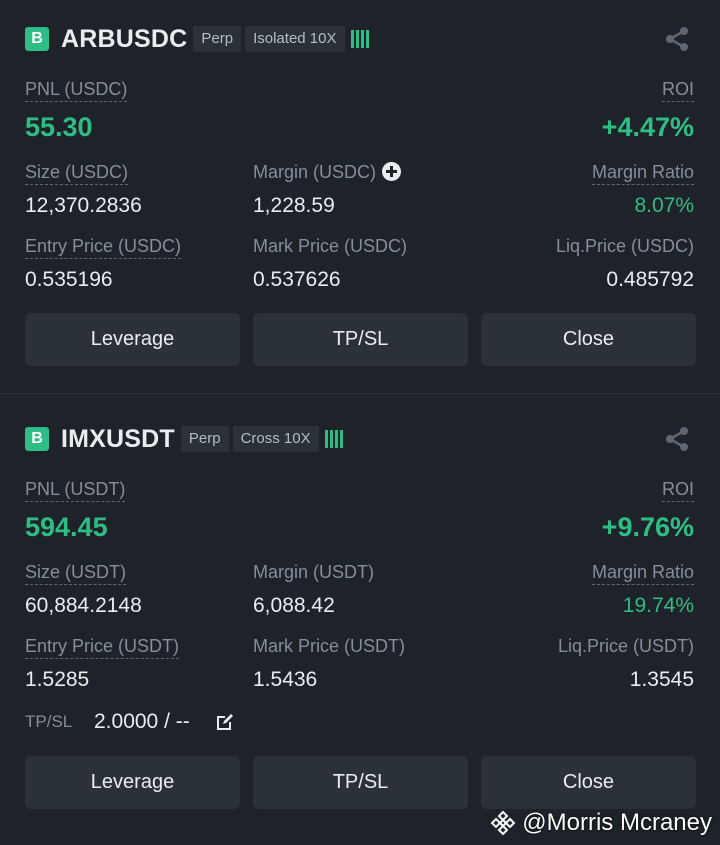 Image resolution: width=720 pixels, height=845 pixels. I want to click on tpsl-value: 2.0000 / --, so click(142, 721).